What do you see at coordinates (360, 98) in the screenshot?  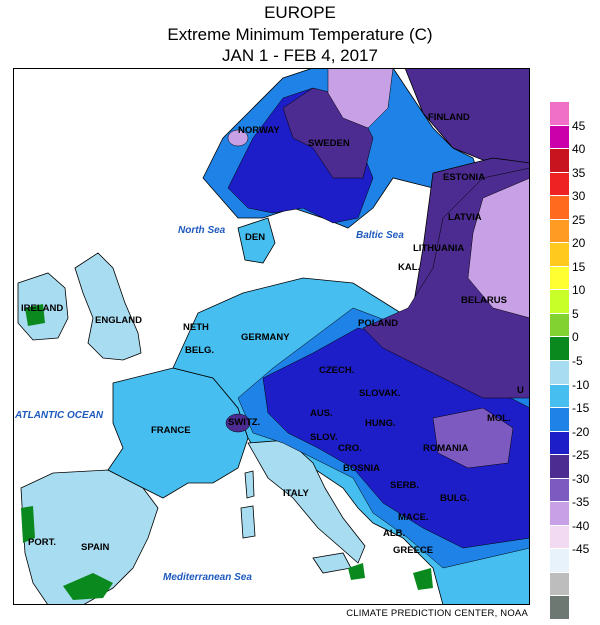 I see `zone-minus-30-north` at bounding box center [360, 98].